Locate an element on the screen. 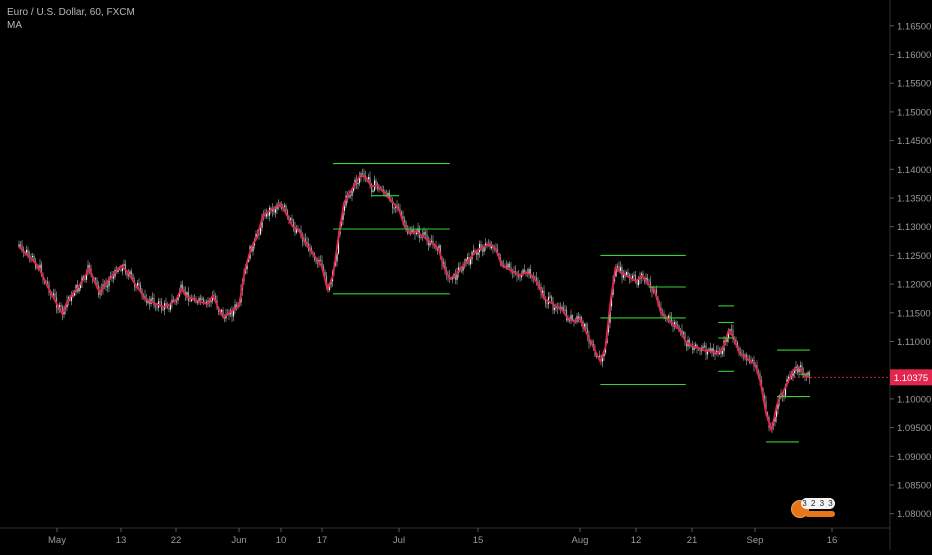  price-tick-label: 1.12000 is located at coordinates (914, 285).